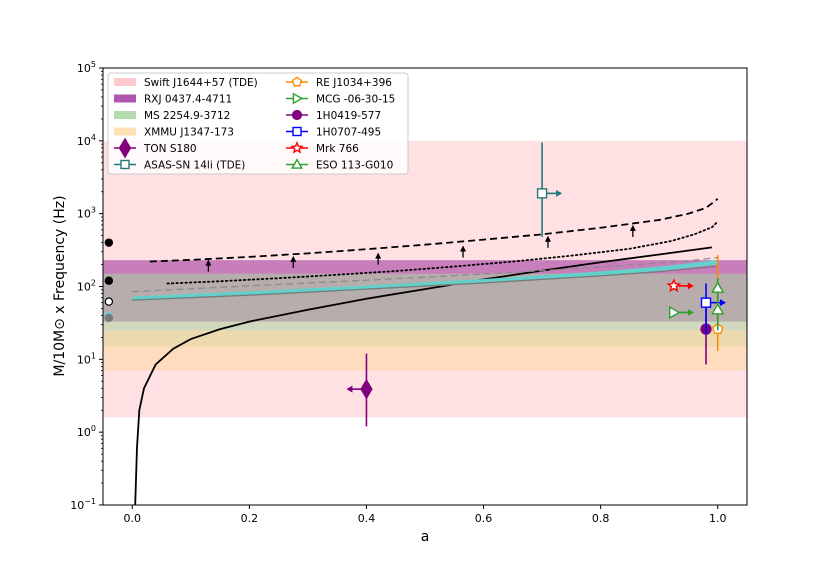 The width and height of the screenshot is (830, 568). What do you see at coordinates (83, 504) in the screenshot?
I see `y-tick-label: 10⁻¹` at bounding box center [83, 504].